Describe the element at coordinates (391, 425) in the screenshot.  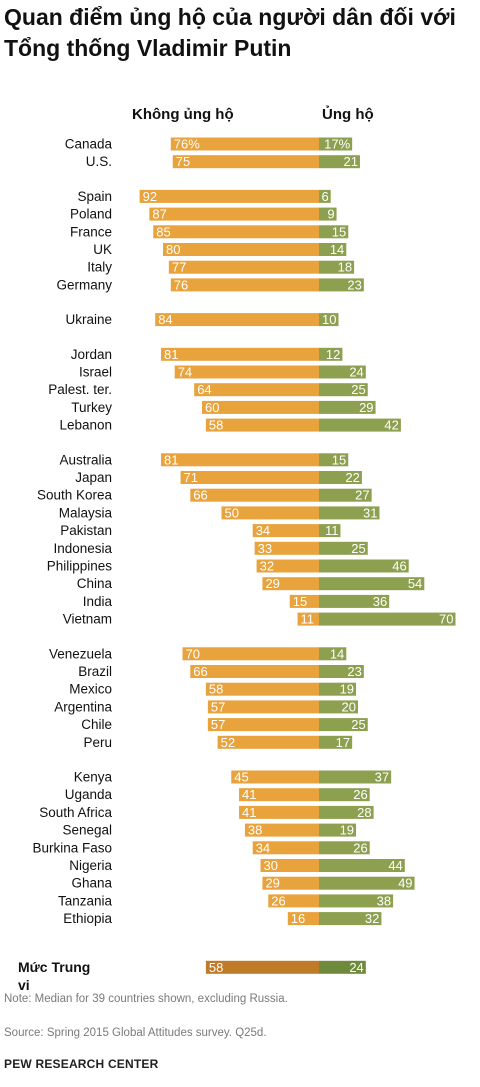
I see `value-support-lebanon: 42` at that location.